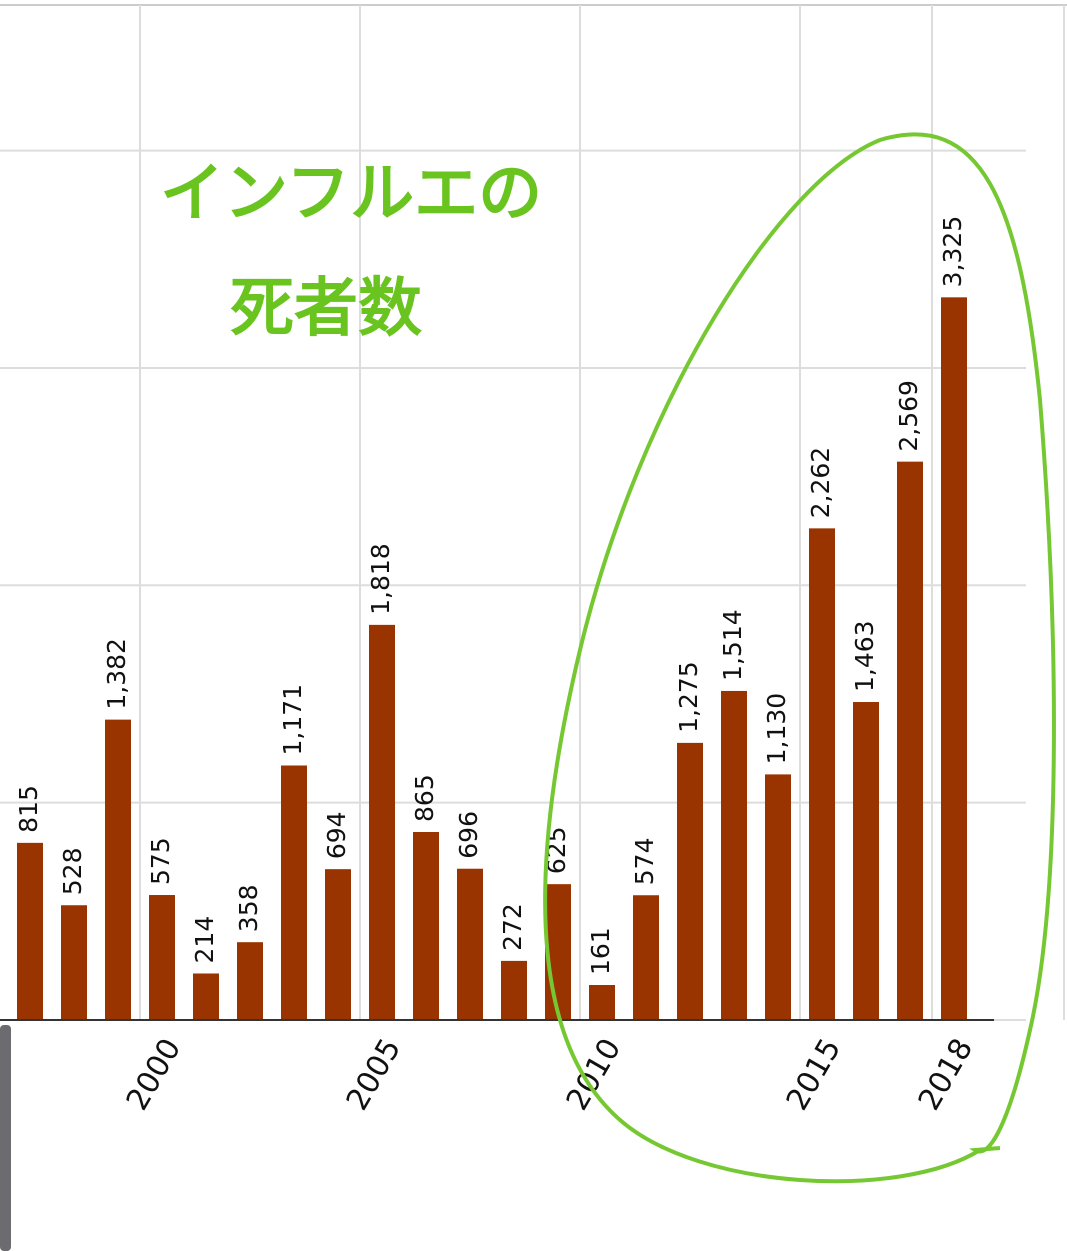 This screenshot has height=1251, width=1067. I want to click on scrollbar, so click(5, 1138).